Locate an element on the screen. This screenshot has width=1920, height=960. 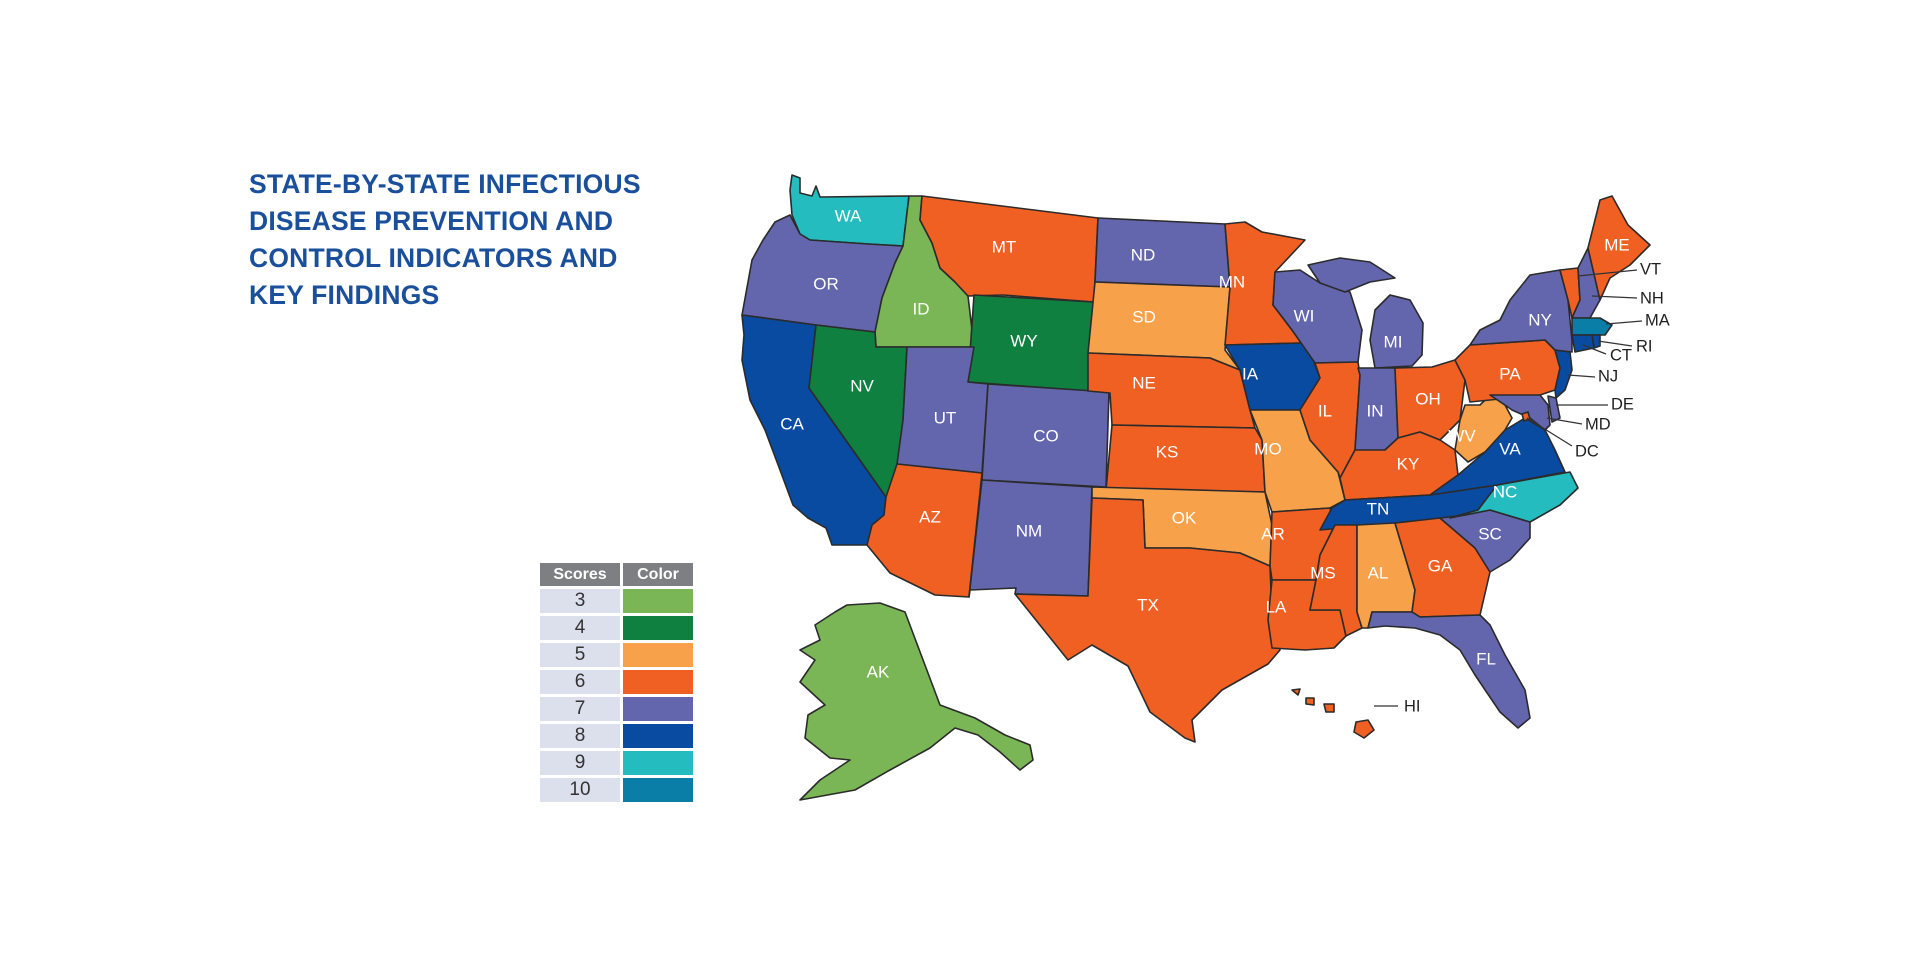
label-DE: DE is located at coordinates (1622, 404).